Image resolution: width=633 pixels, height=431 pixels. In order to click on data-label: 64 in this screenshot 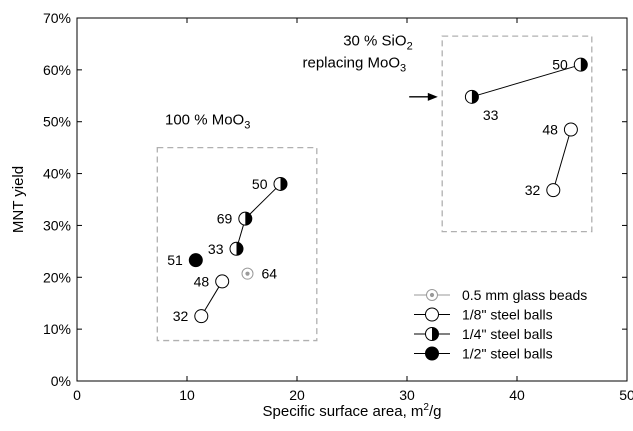, I will do `click(270, 274)`.